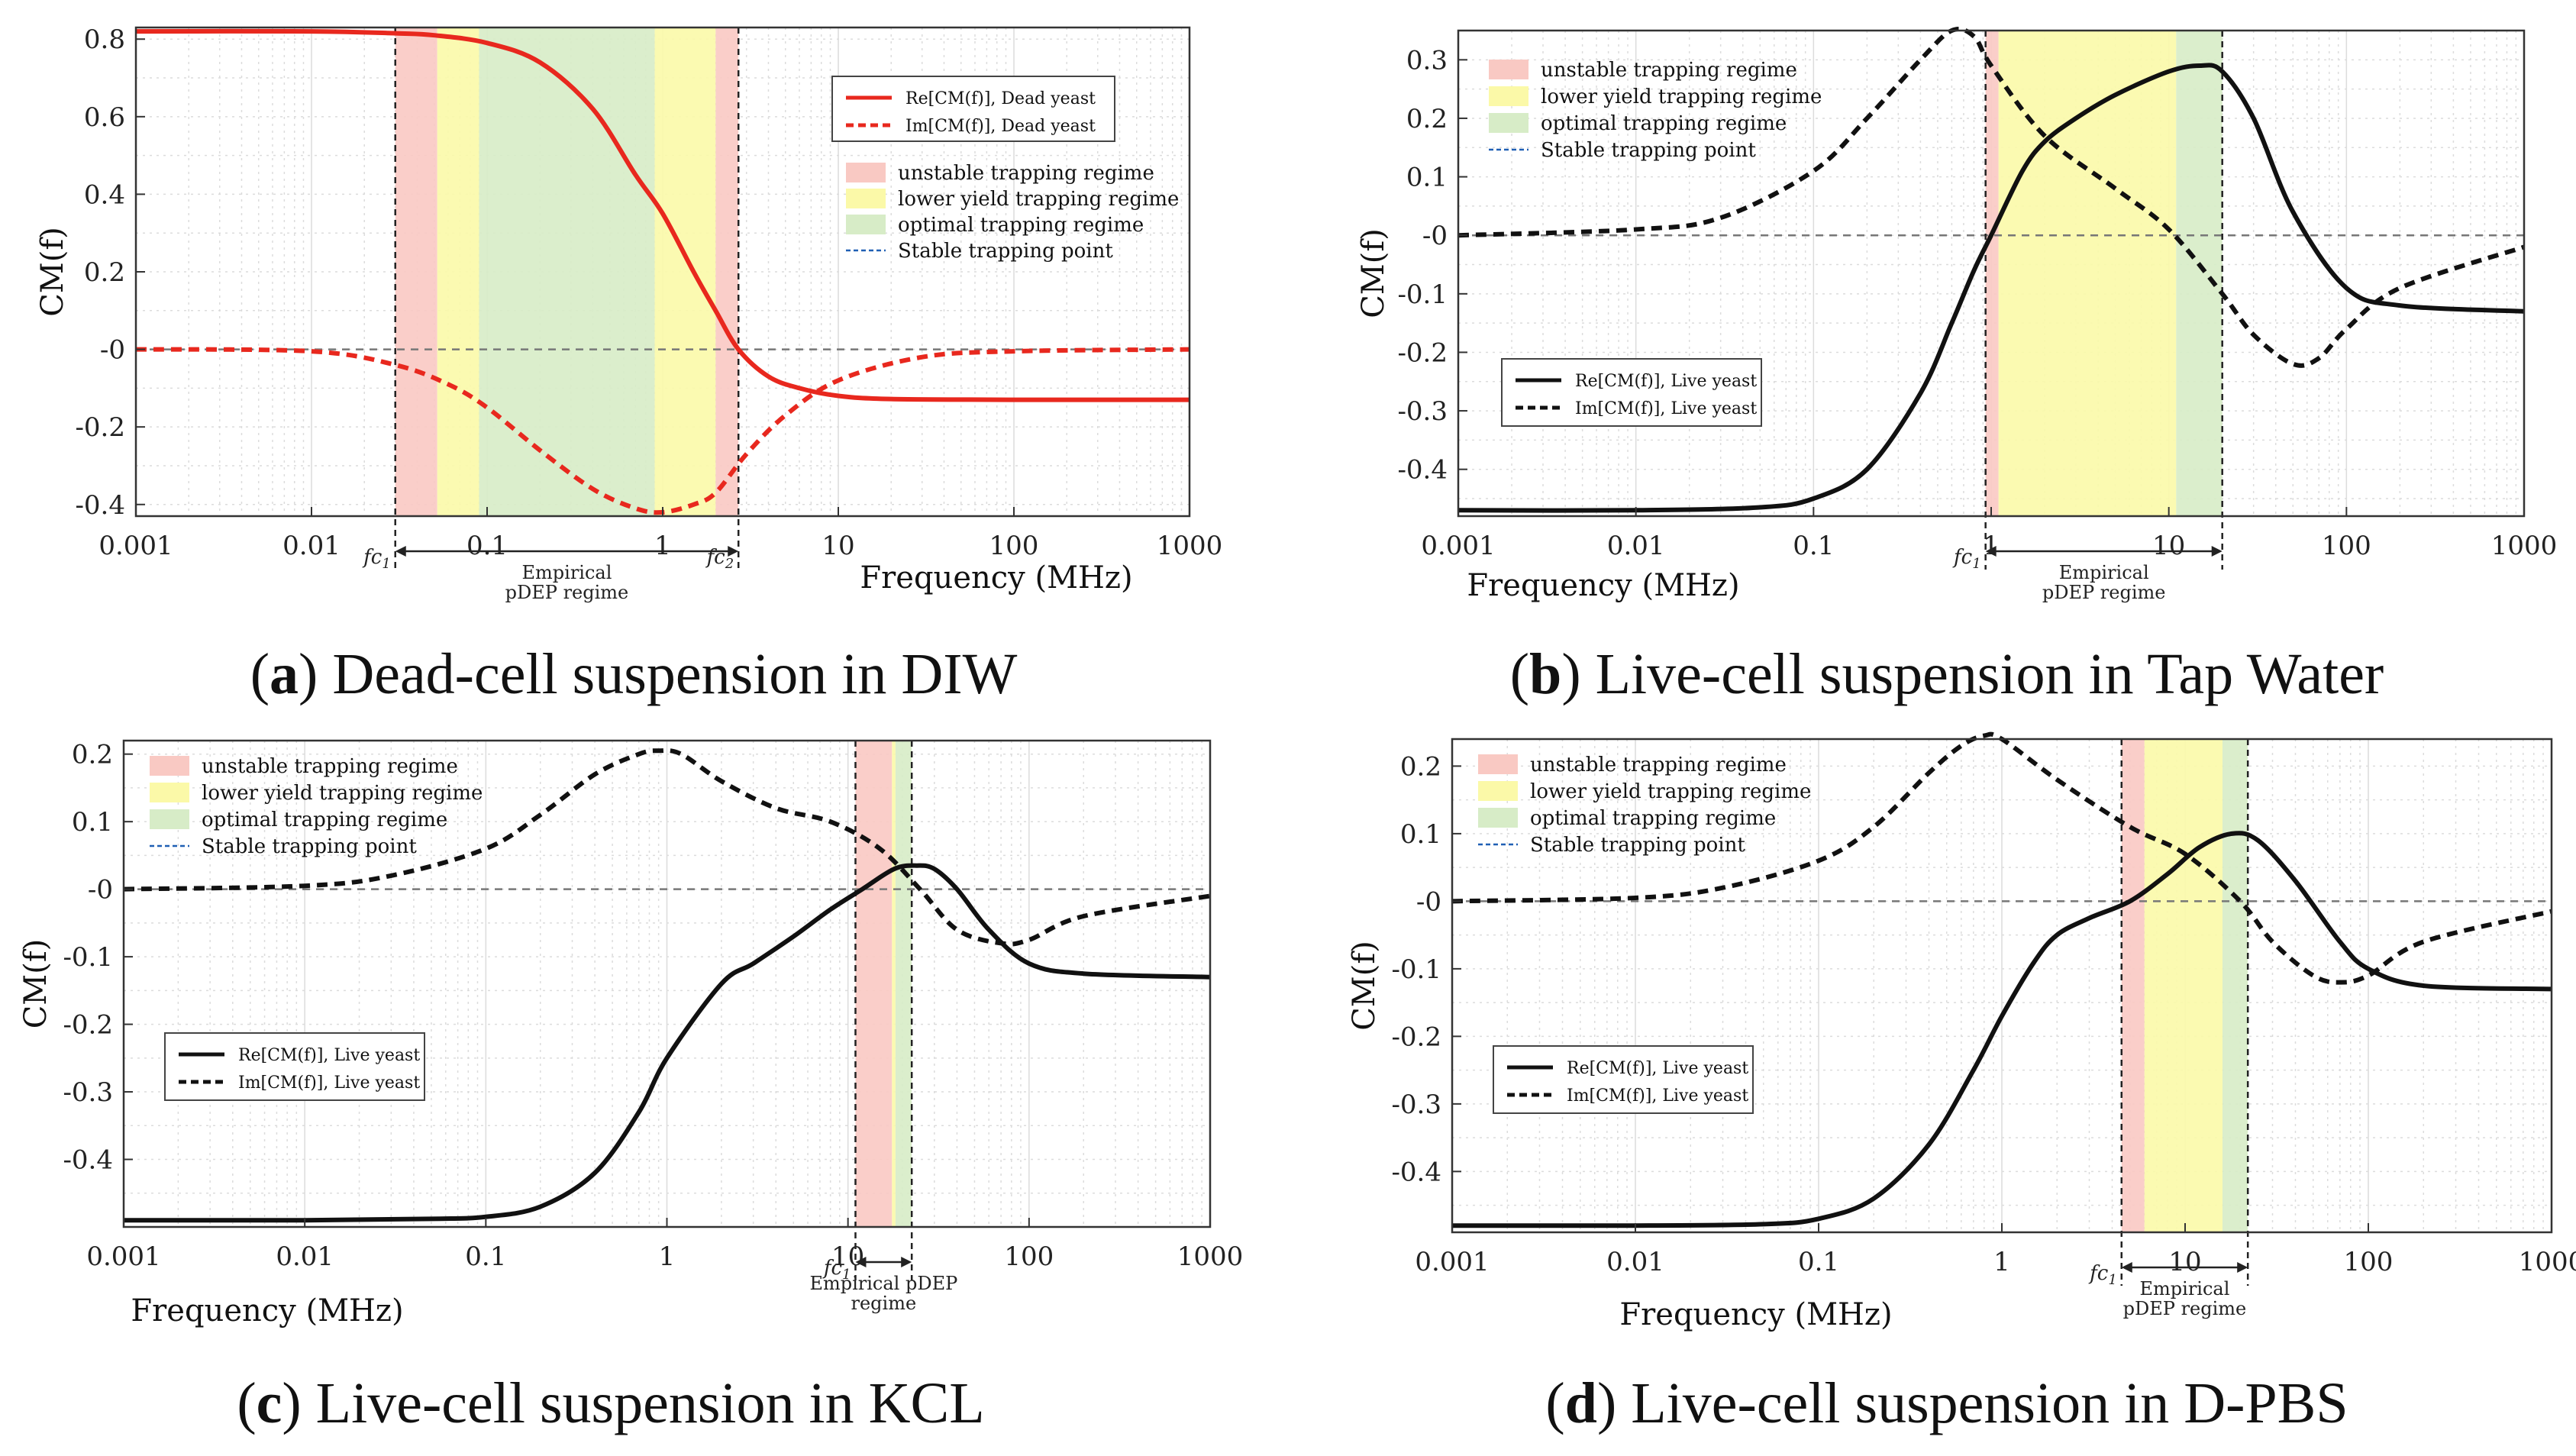 This screenshot has width=2576, height=1456. I want to click on y-tick-label: 0.3, so click(1427, 61).